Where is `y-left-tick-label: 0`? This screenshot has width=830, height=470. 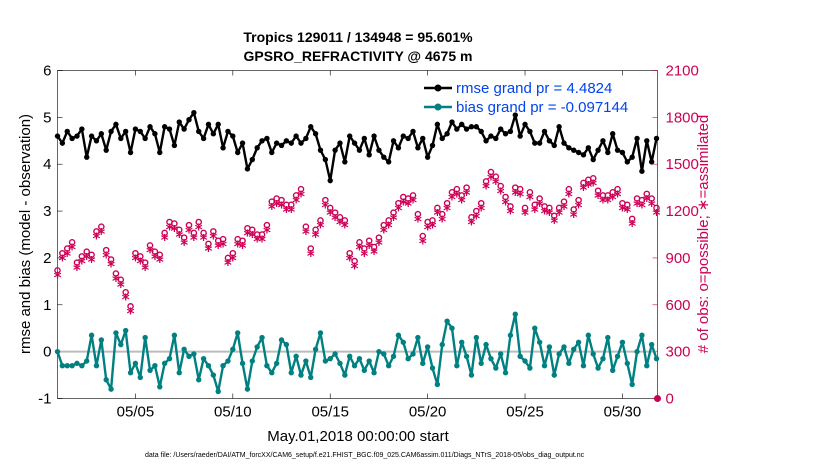
y-left-tick-label: 0 is located at coordinates (47, 352).